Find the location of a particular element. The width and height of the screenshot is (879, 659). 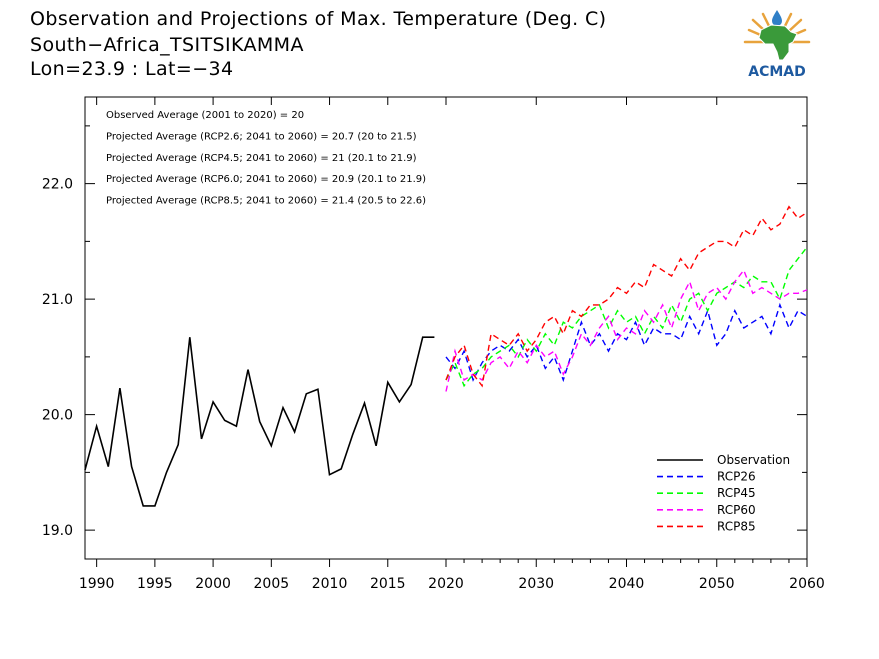

water-drop-icon is located at coordinates (777, 18).